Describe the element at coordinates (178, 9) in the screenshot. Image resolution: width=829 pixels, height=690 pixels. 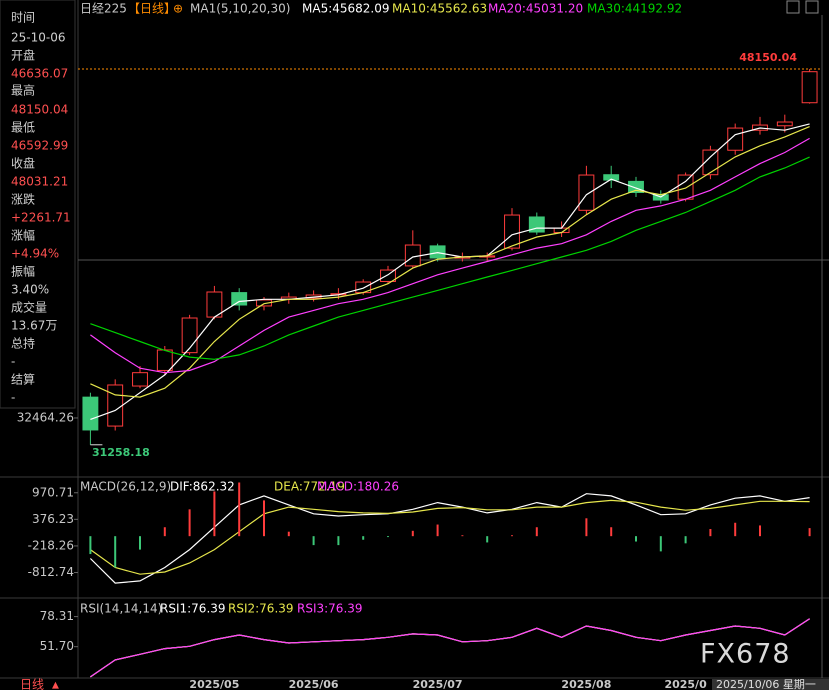
I see `settings-icon: ⊕` at that location.